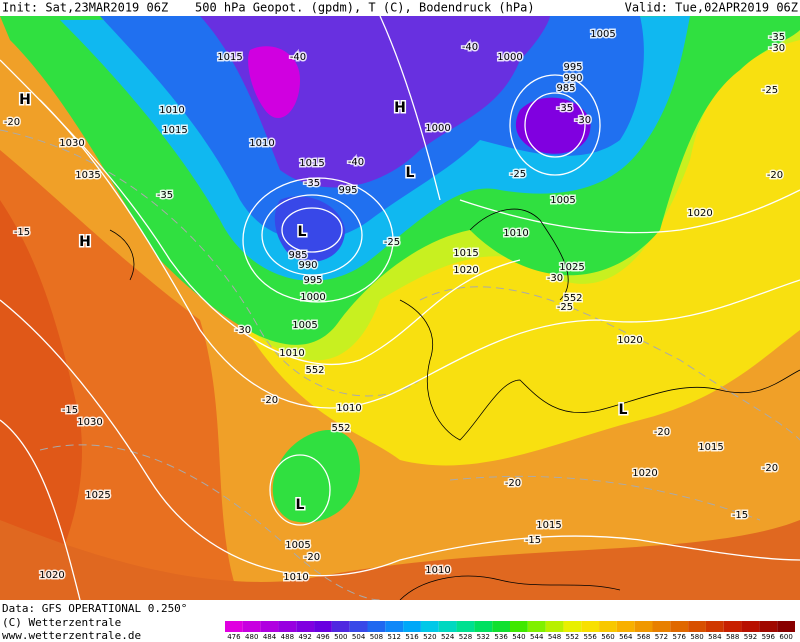  What do you see at coordinates (537, 637) in the screenshot?
I see `colorbar-label: 544` at bounding box center [537, 637].